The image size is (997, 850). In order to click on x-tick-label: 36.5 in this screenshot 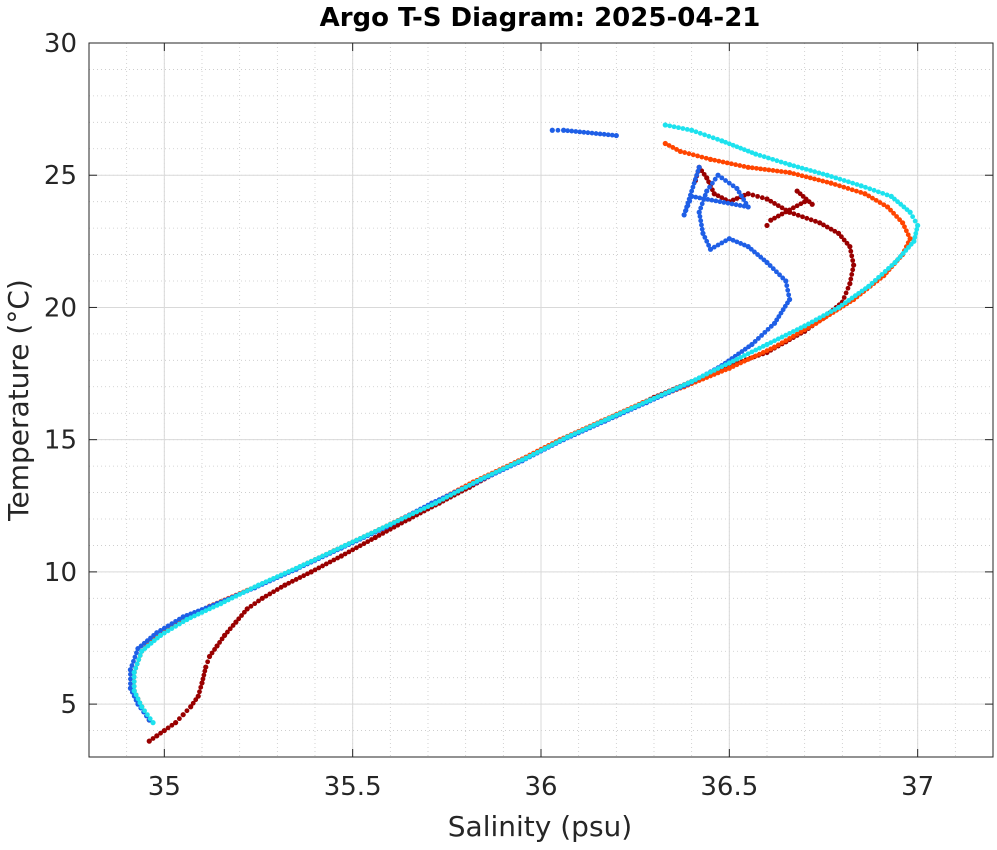, I will do `click(729, 787)`.